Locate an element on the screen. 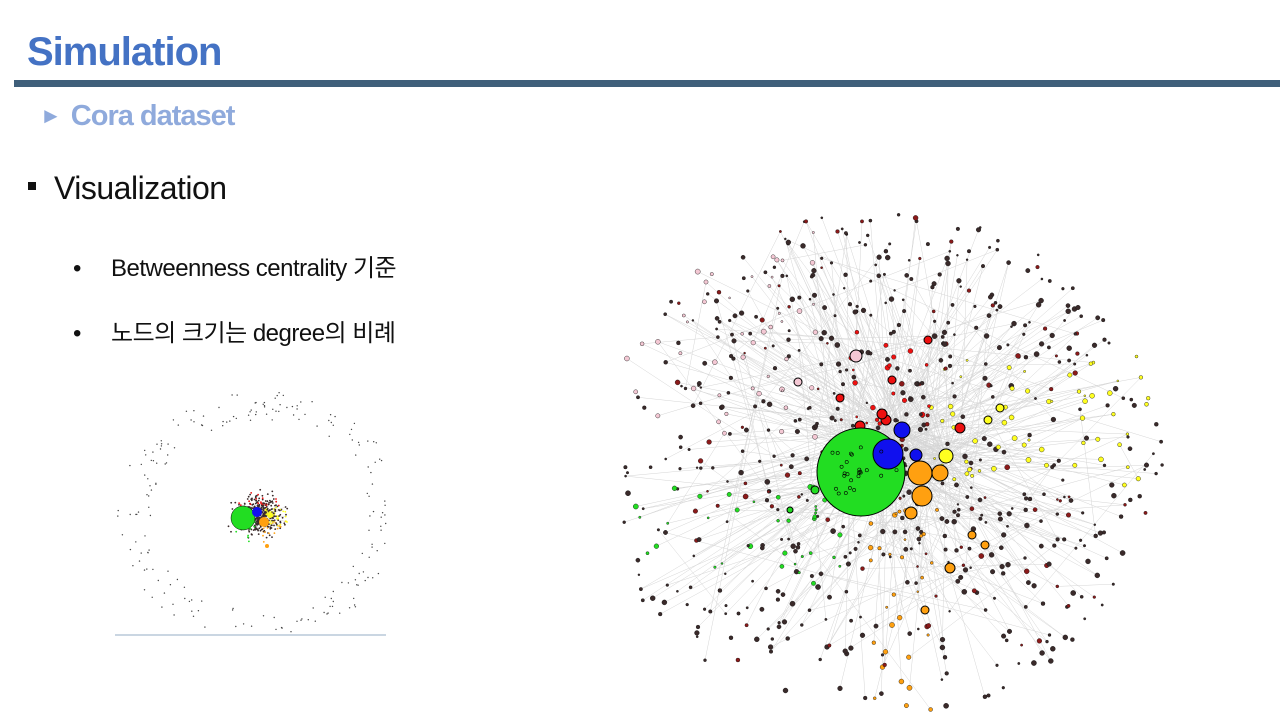 The image size is (1280, 720). sub-bullet-betweenness-text: Betweenness centrality 기준 is located at coordinates (254, 268).